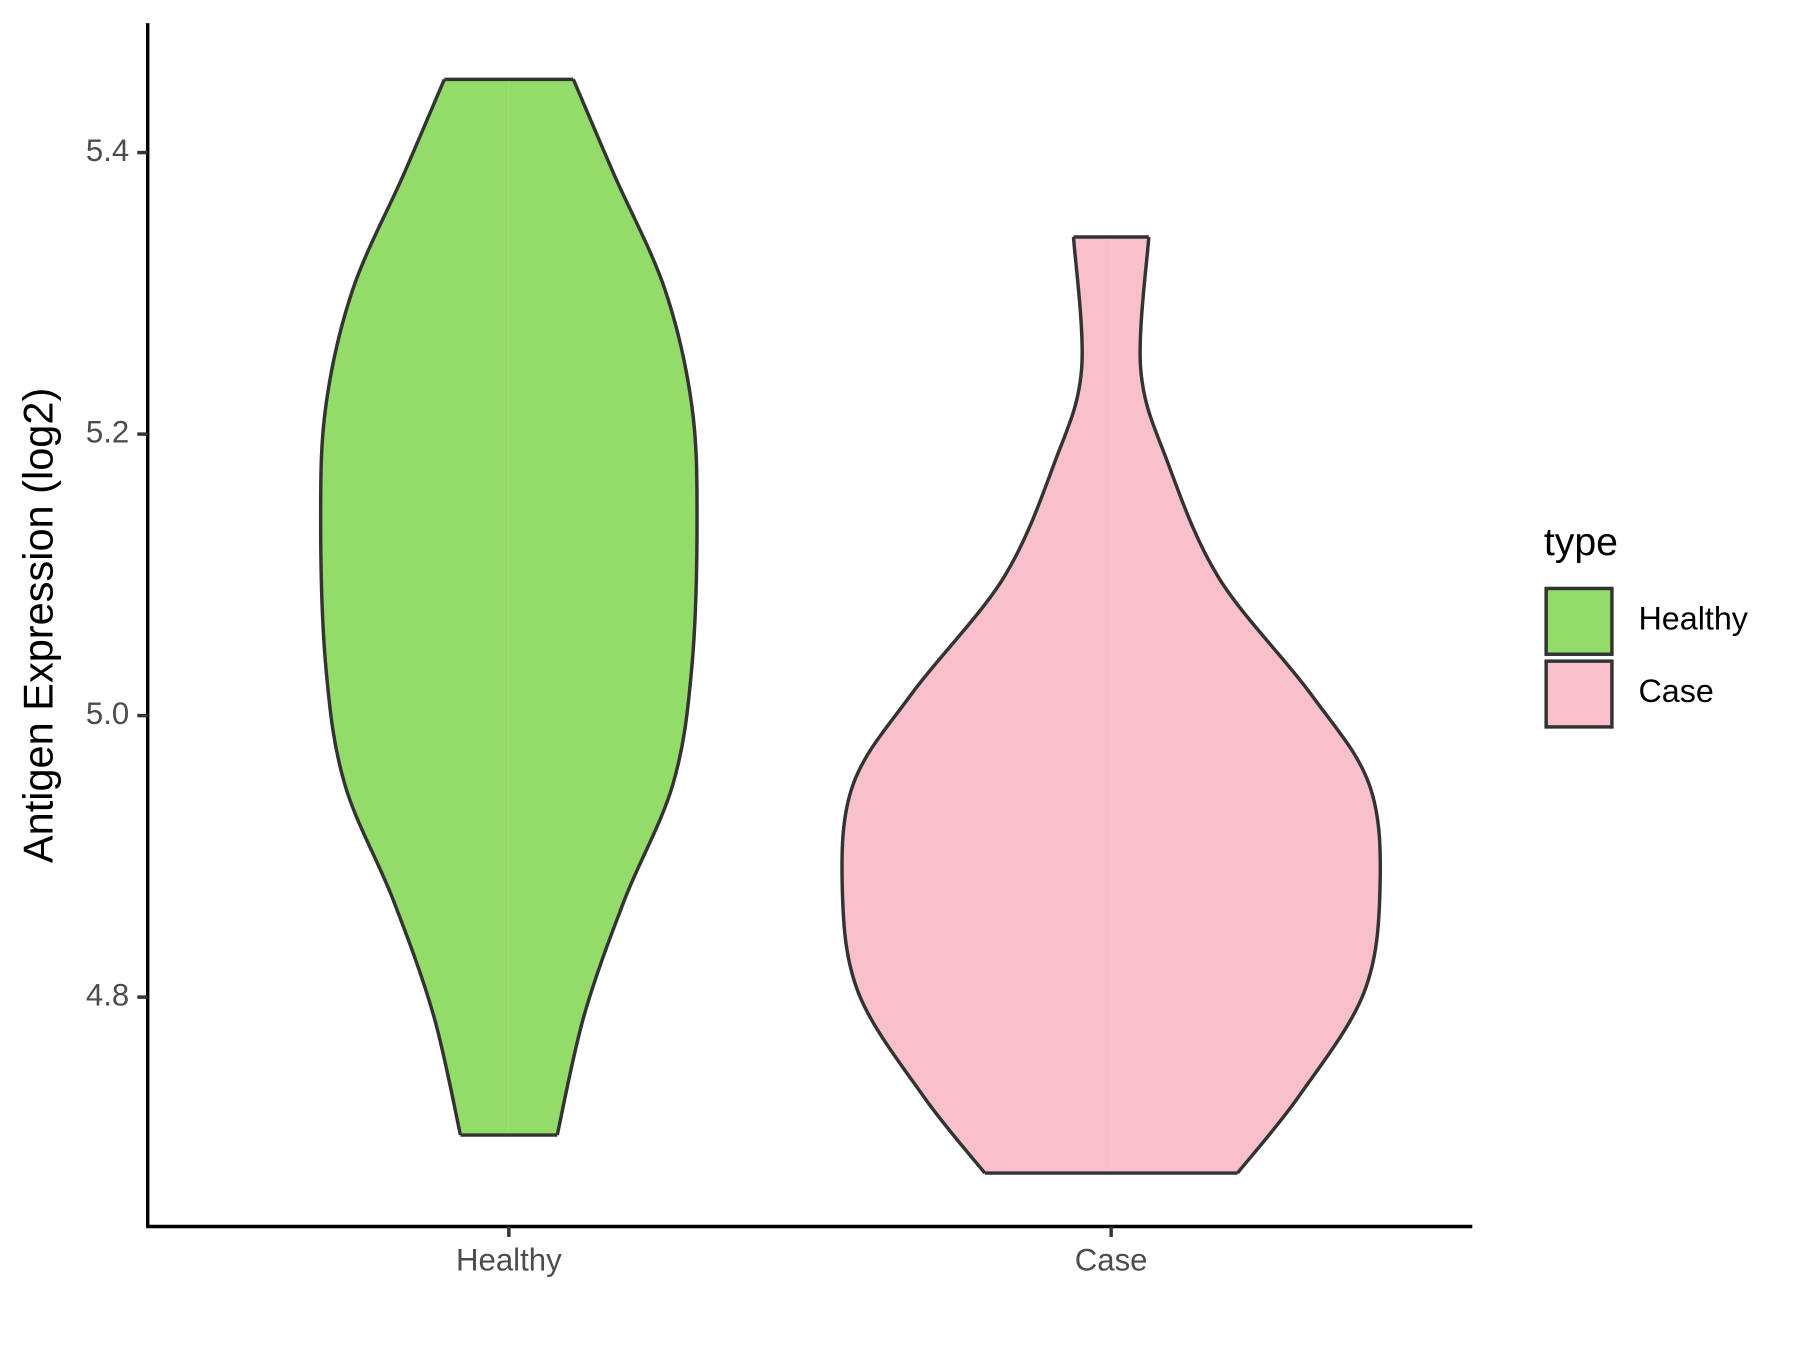 Image resolution: width=1800 pixels, height=1350 pixels. I want to click on legend-title: type, so click(1581, 542).